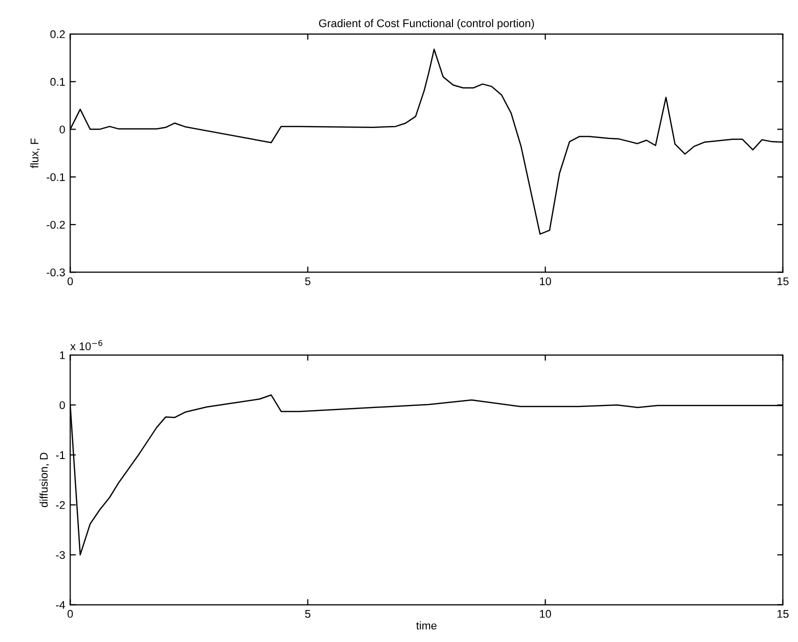 The height and width of the screenshot is (642, 798). I want to click on y-tick-label: -0.3, so click(55, 272).